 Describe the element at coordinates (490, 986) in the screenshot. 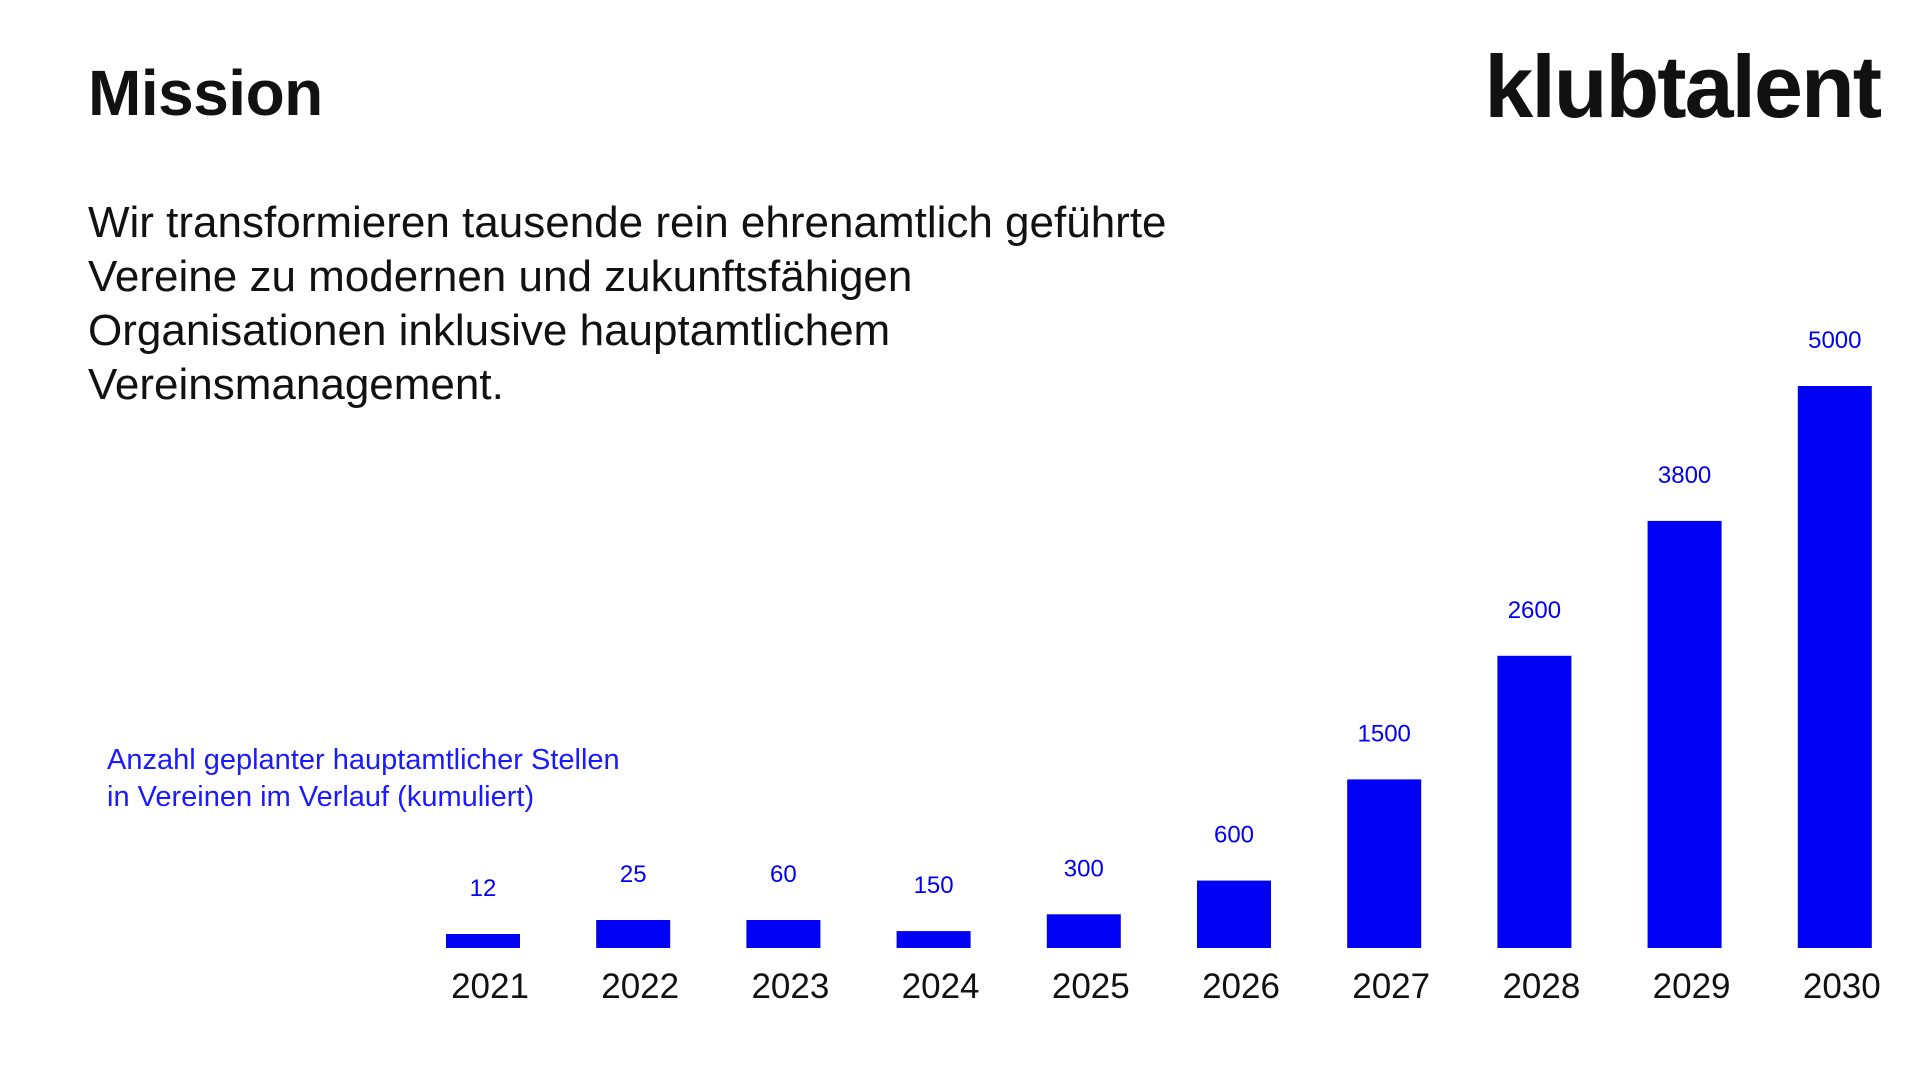

I see `x-tick-label-2021: 2021` at that location.